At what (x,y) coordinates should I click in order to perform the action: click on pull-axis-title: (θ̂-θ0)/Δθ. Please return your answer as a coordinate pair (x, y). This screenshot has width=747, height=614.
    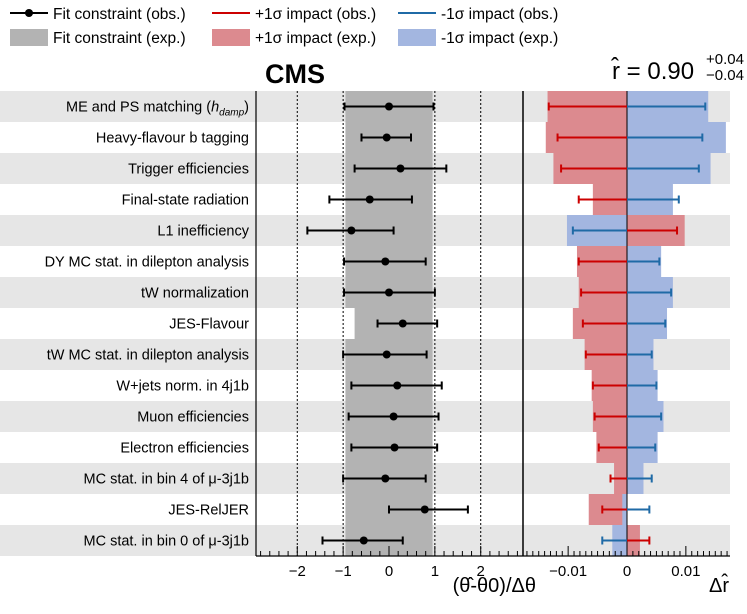
    Looking at the image, I should click on (494, 586).